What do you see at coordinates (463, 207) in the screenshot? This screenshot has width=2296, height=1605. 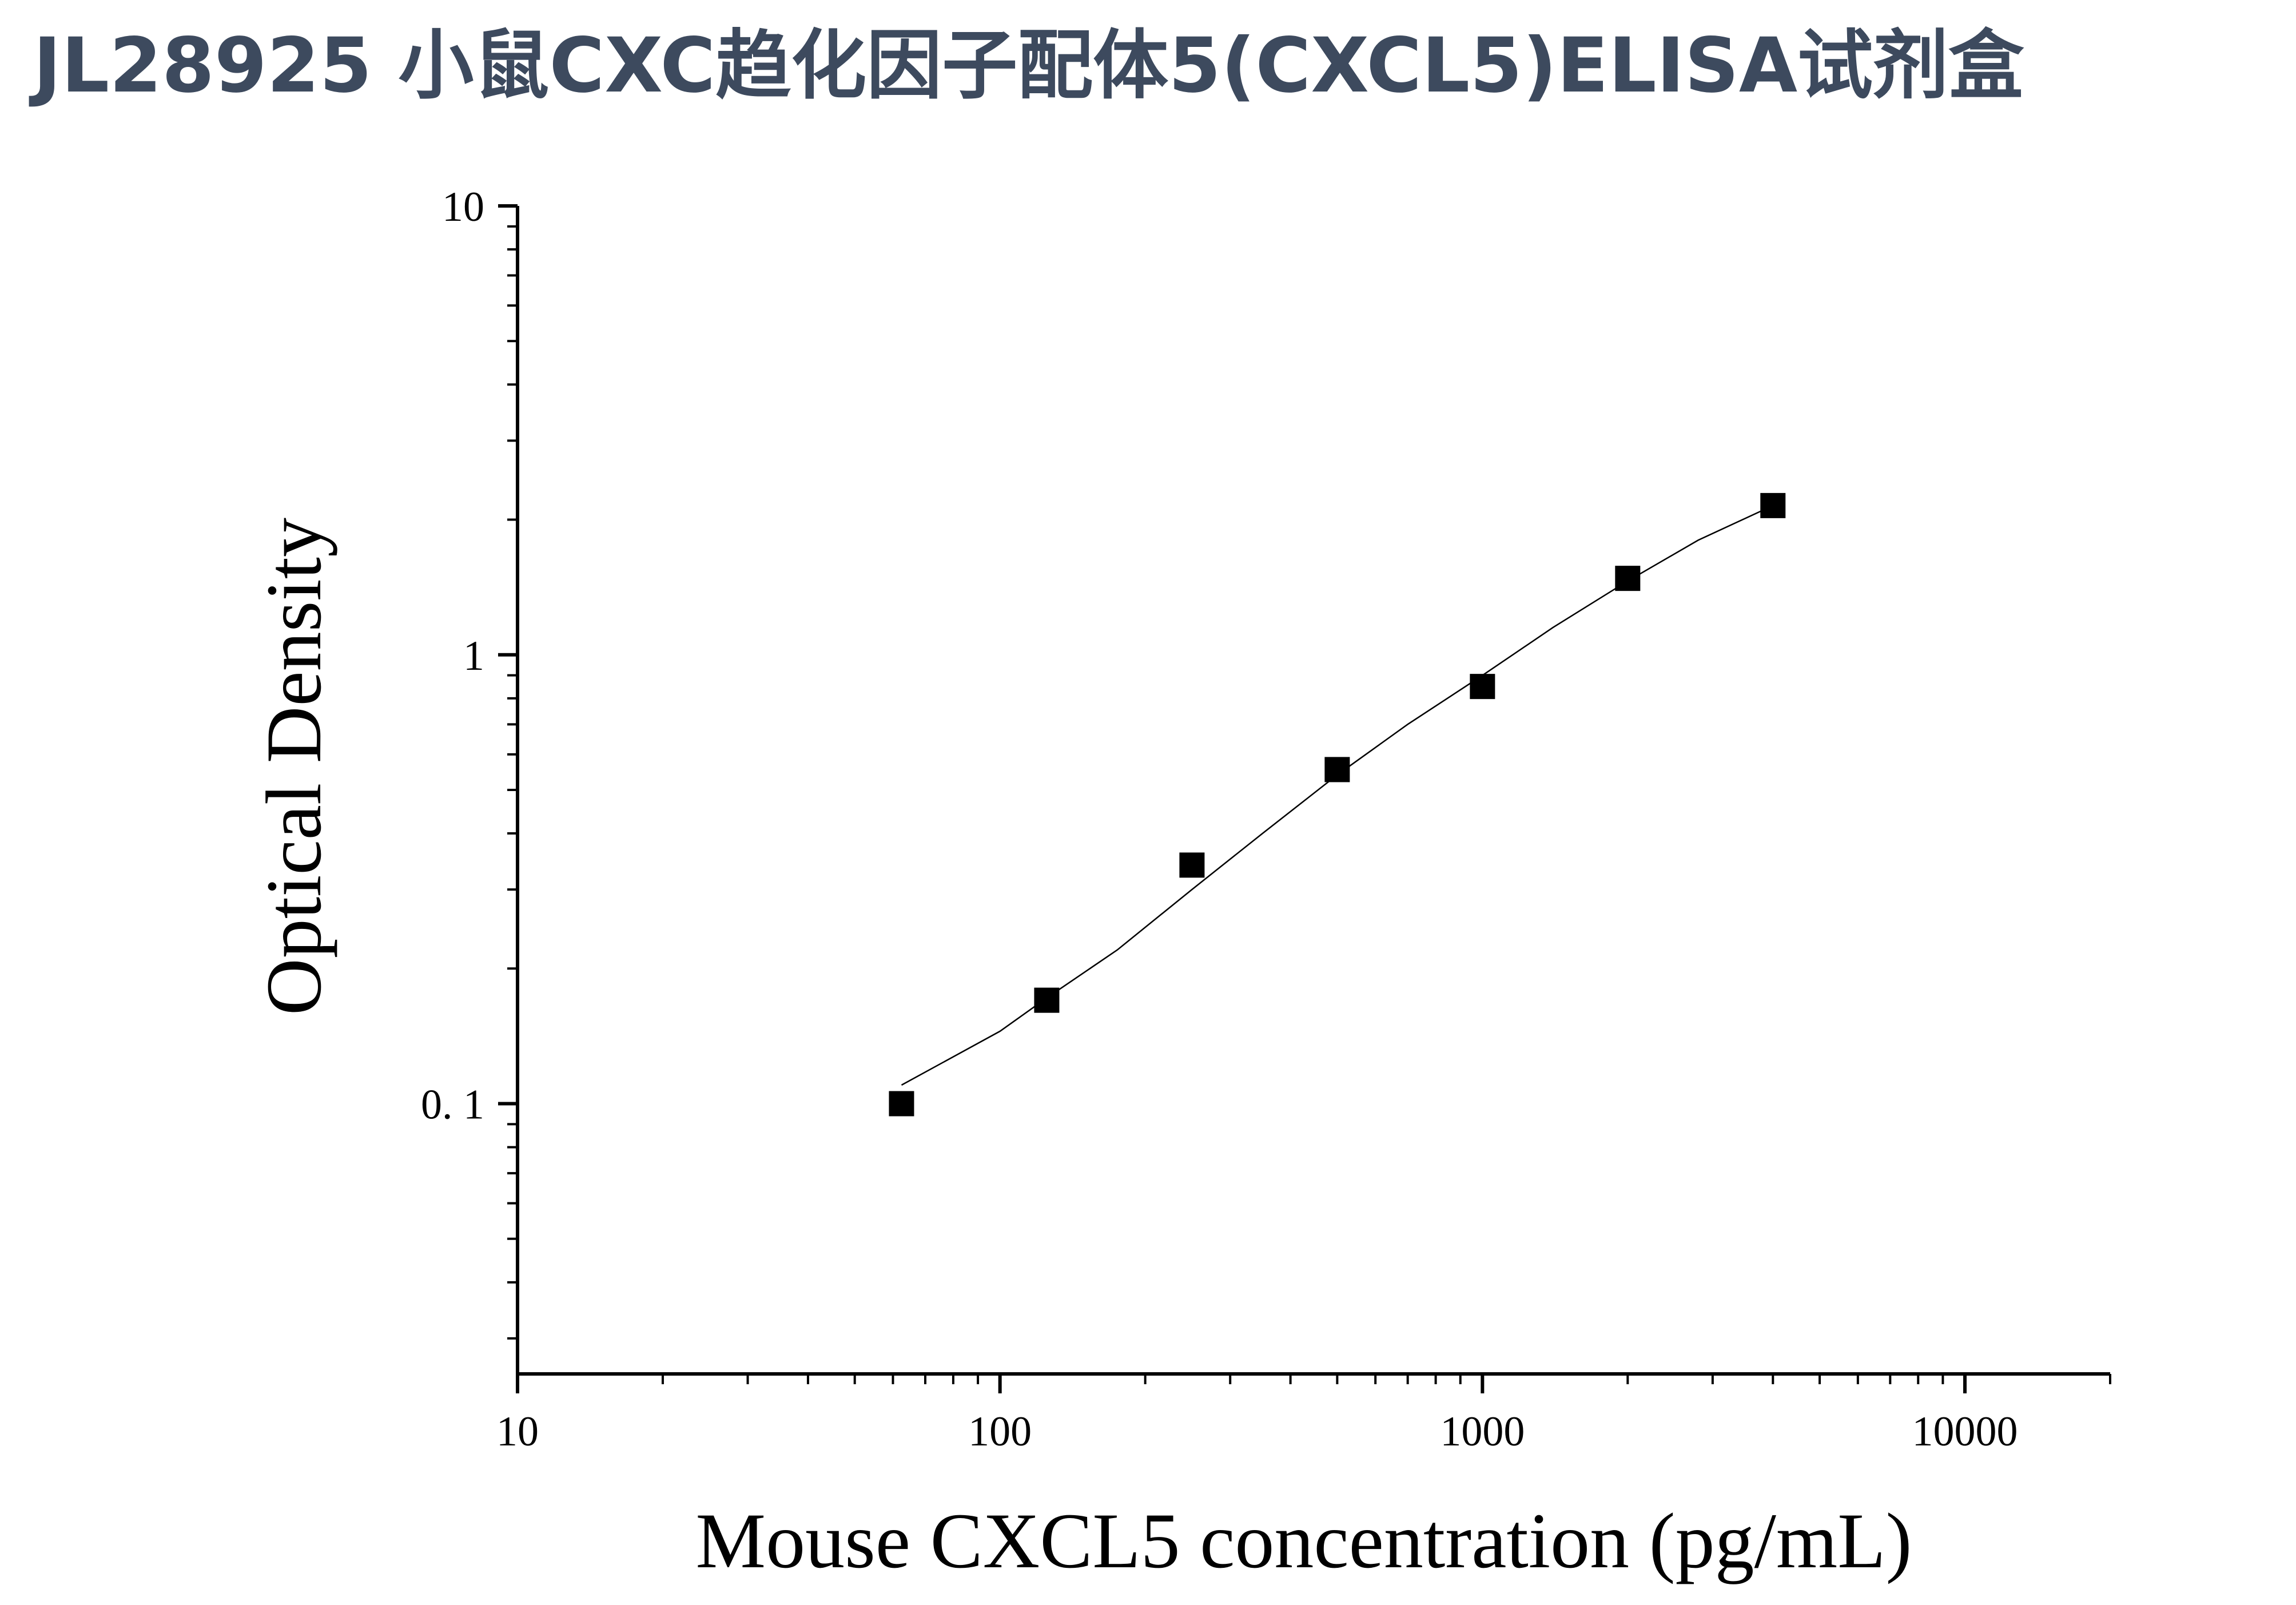 I see `y-tick-label: 10` at bounding box center [463, 207].